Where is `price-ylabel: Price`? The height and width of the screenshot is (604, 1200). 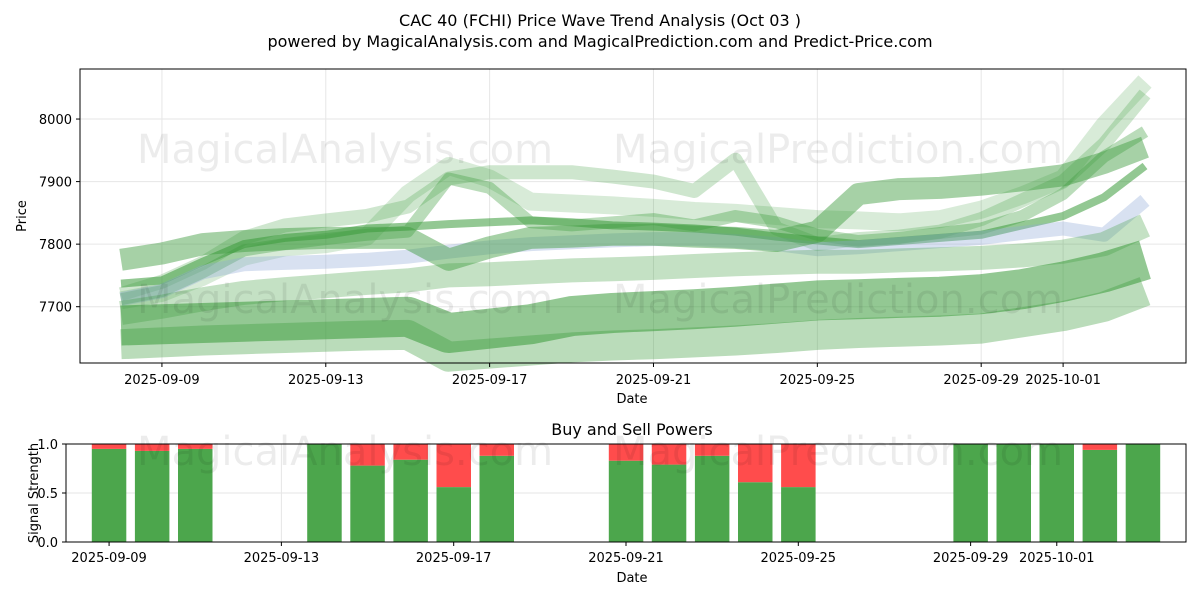 price-ylabel: Price is located at coordinates (22, 216).